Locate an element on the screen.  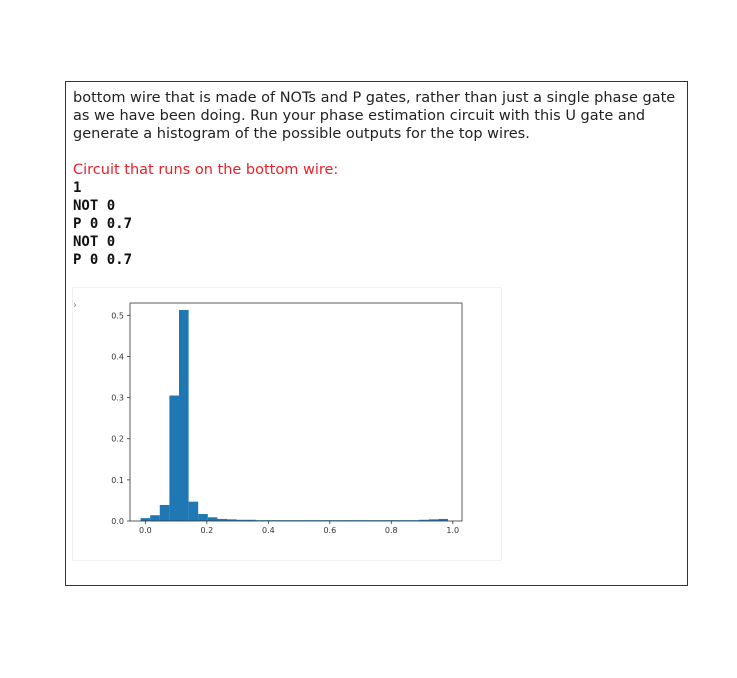
x-tick-label: 0.4 is located at coordinates (268, 530).